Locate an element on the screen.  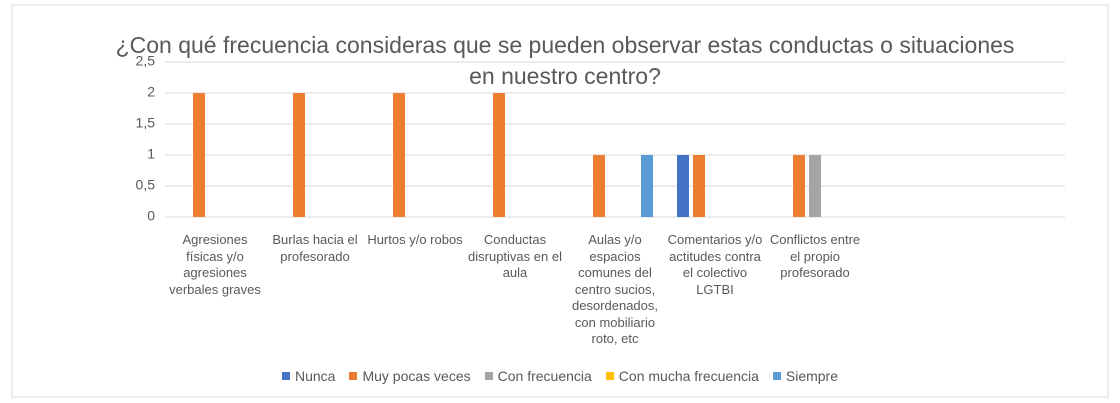
legend-label: Nunca is located at coordinates (315, 376).